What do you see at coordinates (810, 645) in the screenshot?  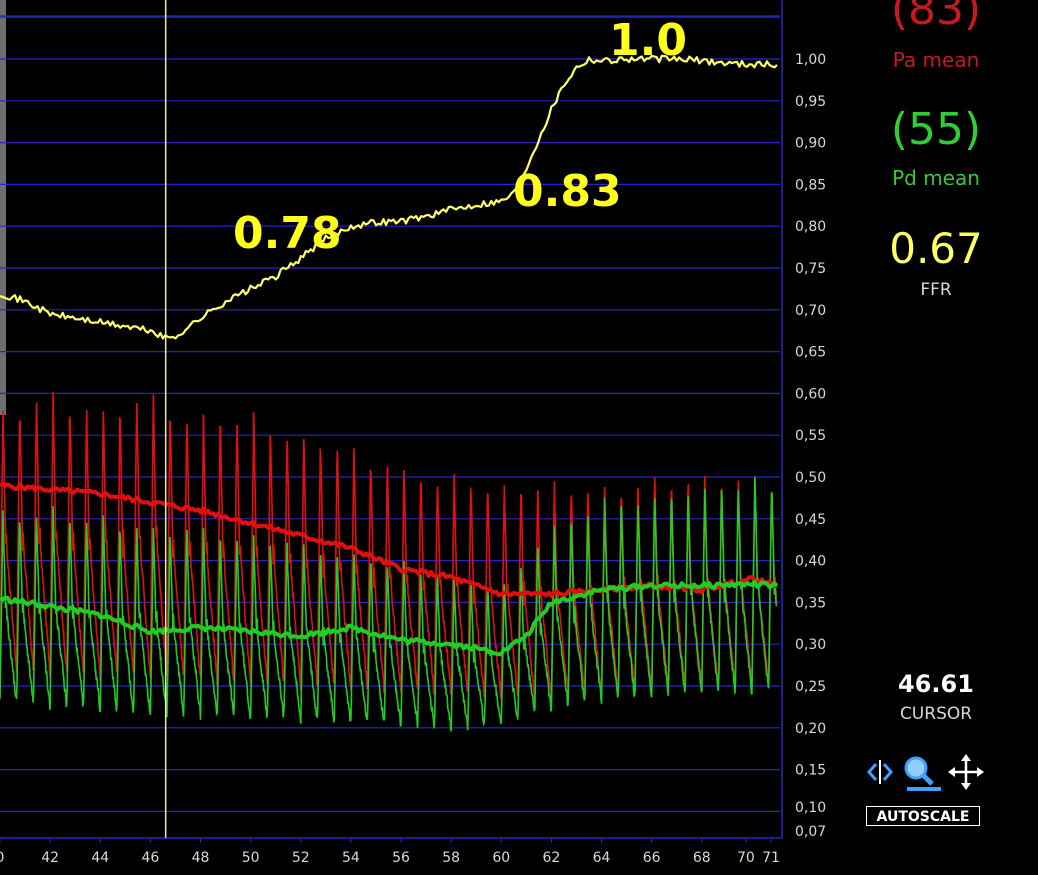 I see `y-tick-label: 0,30` at bounding box center [810, 645].